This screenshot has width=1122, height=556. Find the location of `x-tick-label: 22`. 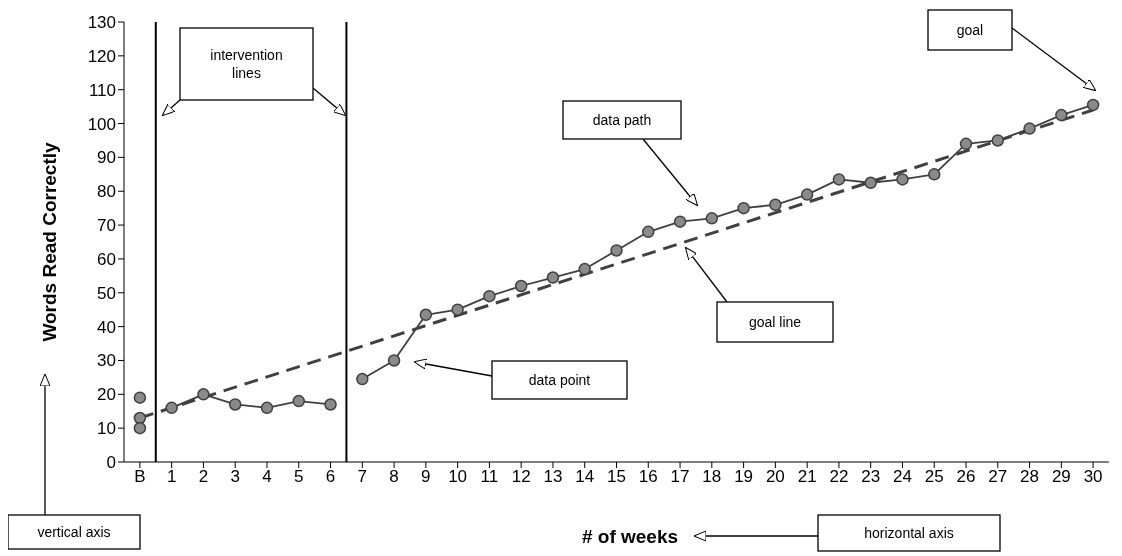

x-tick-label: 22 is located at coordinates (839, 477).